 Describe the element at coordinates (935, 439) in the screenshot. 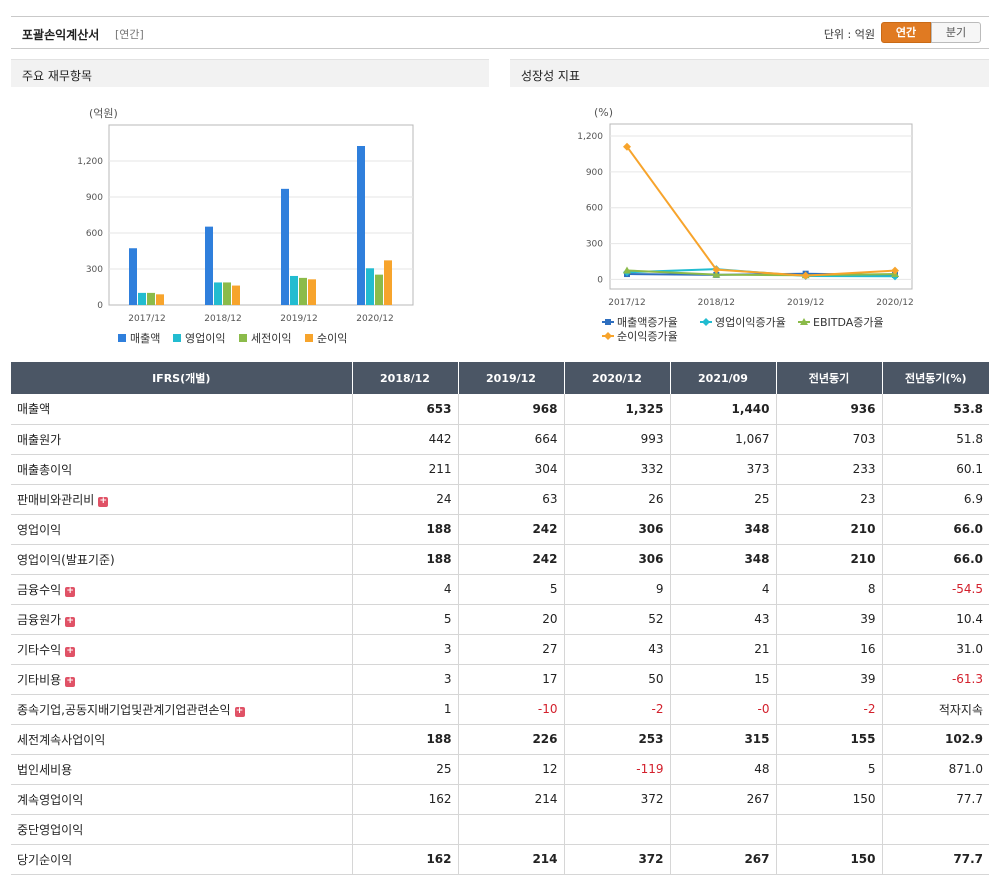

I see `table-cell: 51.8` at that location.